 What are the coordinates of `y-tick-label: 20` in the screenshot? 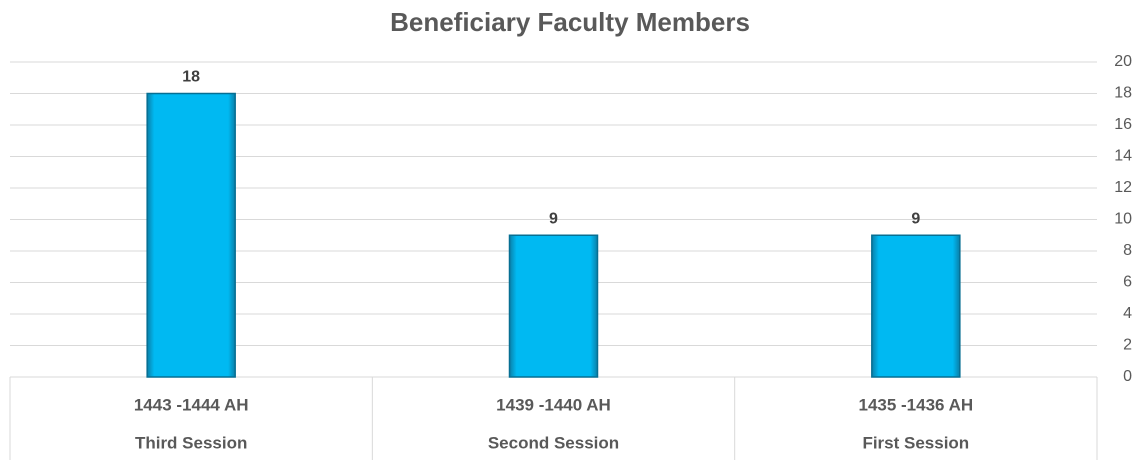 It's located at (1123, 61).